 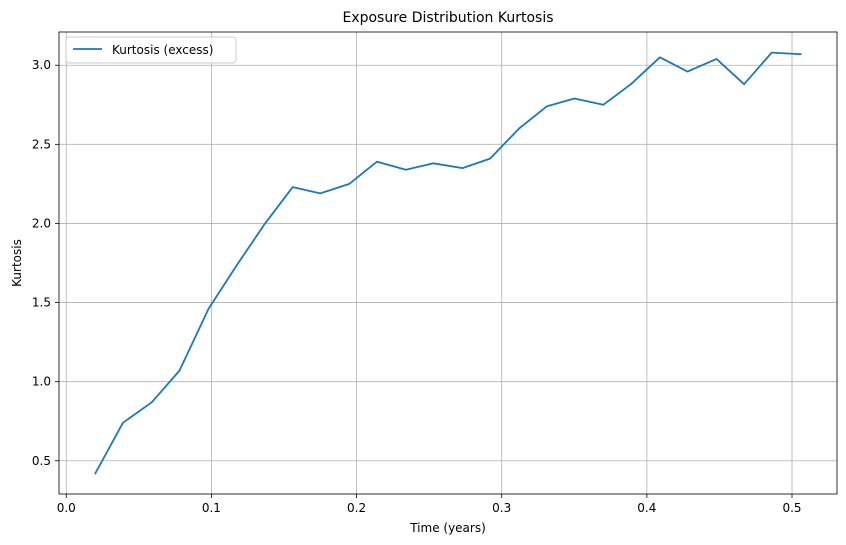 What do you see at coordinates (45, 263) in the screenshot?
I see `y-axis-ticks: 0.5 1.0 1.5 2.0 2.5 3.0` at bounding box center [45, 263].